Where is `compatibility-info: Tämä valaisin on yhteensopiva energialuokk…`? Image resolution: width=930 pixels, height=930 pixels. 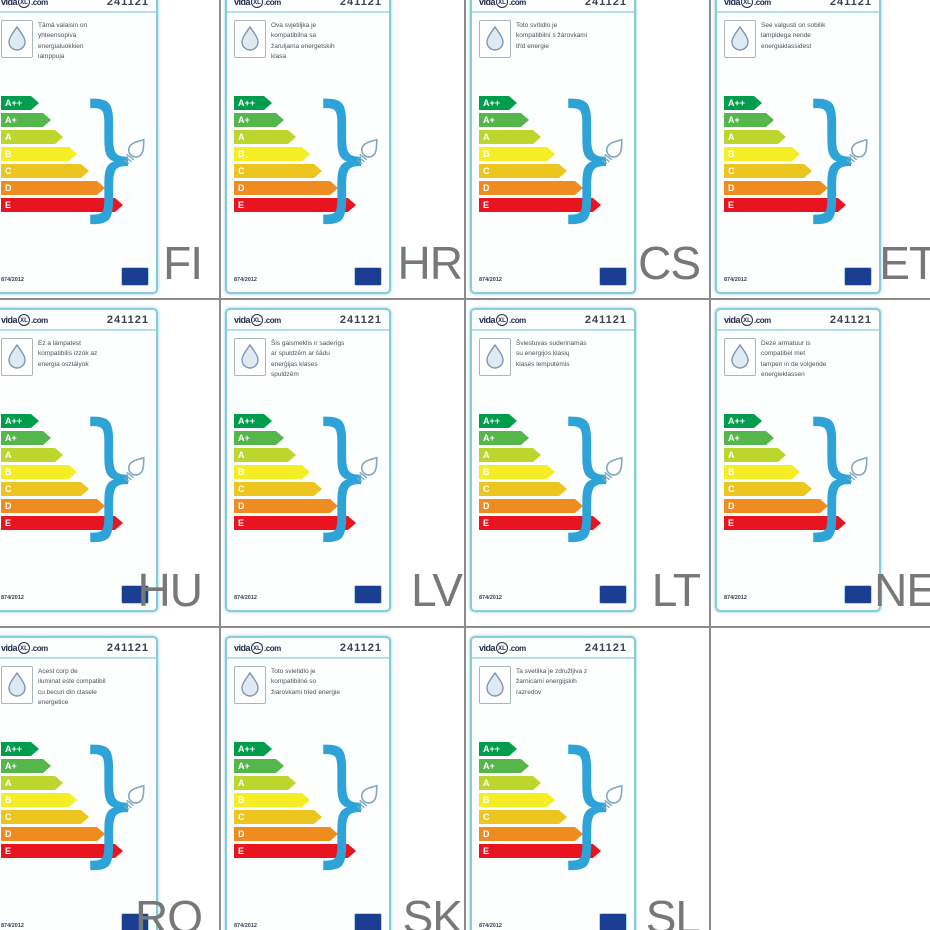 compatibility-info: Tämä valaisin on yhteensopiva energialuokk… is located at coordinates (78, 38).